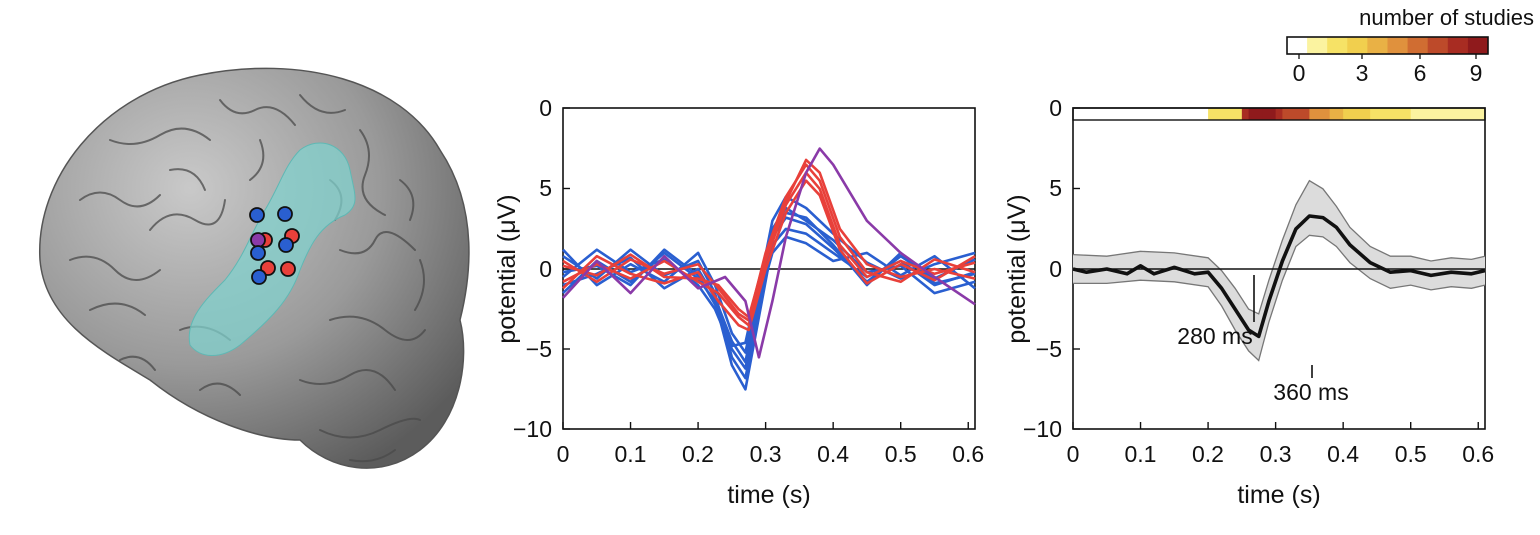 This screenshot has height=535, width=1540. I want to click on erp-traces, so click(769, 269).